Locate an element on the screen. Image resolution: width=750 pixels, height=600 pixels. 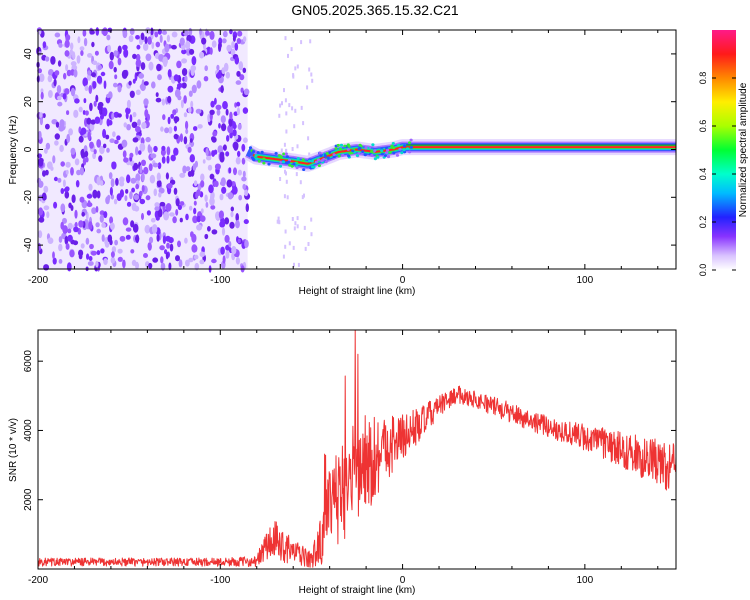
y-tick-label: -40 is located at coordinates (28, 244).